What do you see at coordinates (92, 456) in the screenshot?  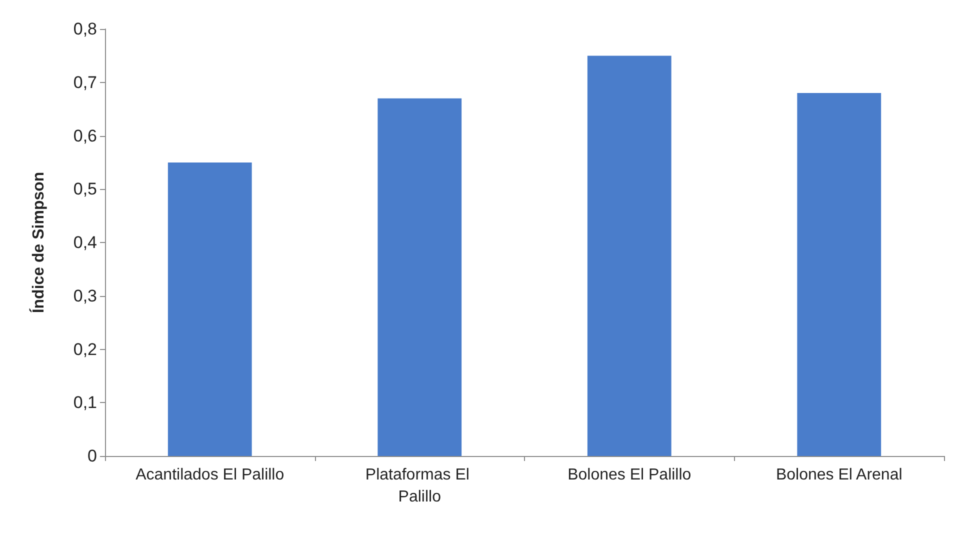 I see `y-tick-label: 0` at bounding box center [92, 456].